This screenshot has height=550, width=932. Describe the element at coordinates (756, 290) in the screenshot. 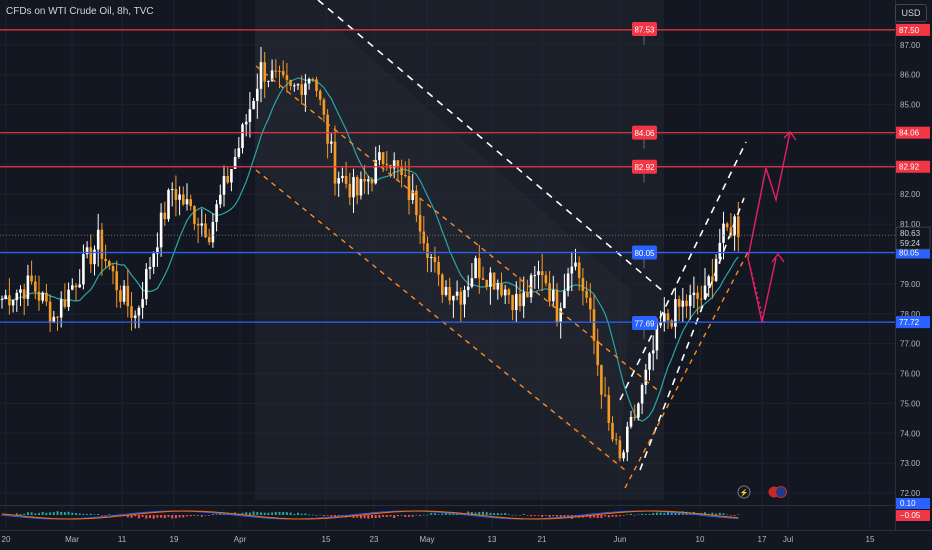

I see `forecast-dip-path` at that location.